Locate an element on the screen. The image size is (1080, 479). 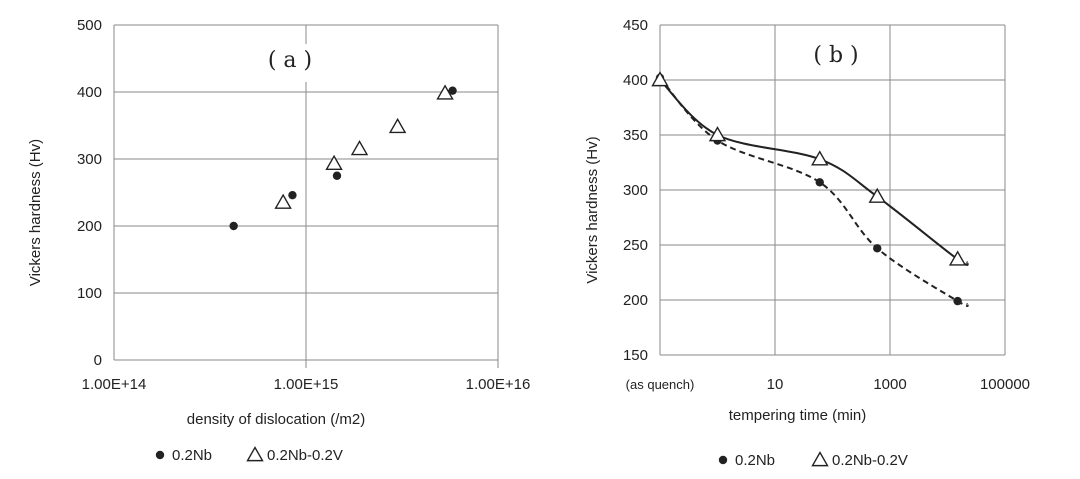
chart-b-xtick-label: 100000 is located at coordinates (1005, 384).